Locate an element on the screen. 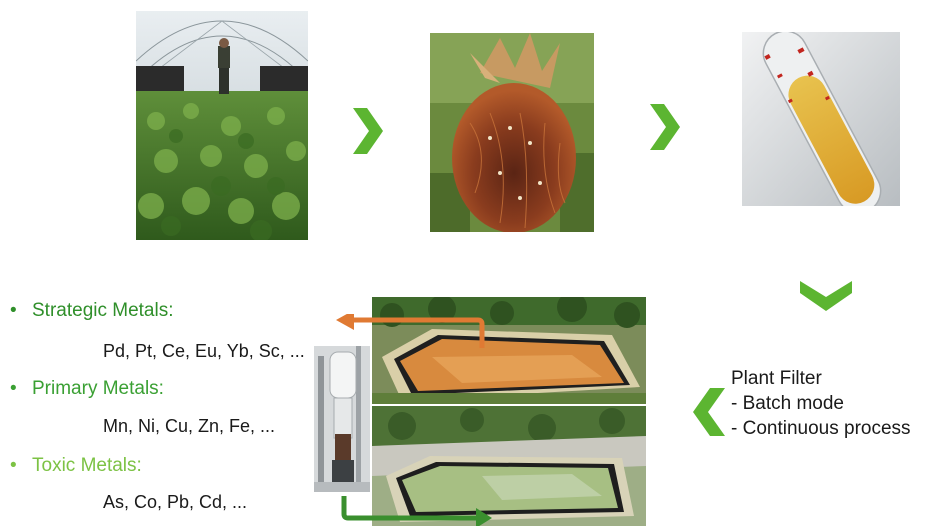 The width and height of the screenshot is (930, 532). chevron-left-icon is located at coordinates (709, 412).